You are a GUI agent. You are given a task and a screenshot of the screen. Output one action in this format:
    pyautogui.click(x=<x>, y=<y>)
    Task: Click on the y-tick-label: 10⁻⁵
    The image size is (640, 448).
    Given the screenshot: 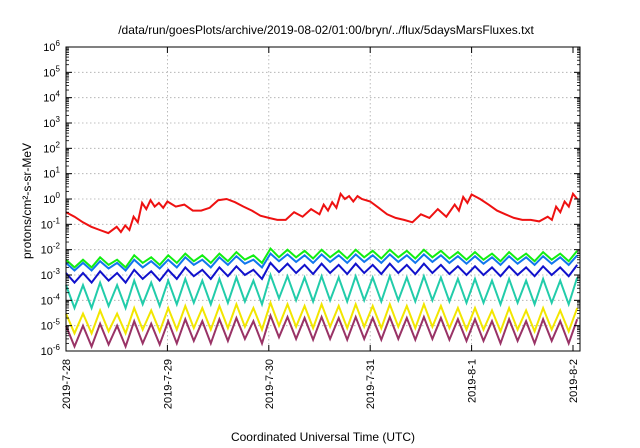 What is the action you would take?
    pyautogui.click(x=51, y=325)
    